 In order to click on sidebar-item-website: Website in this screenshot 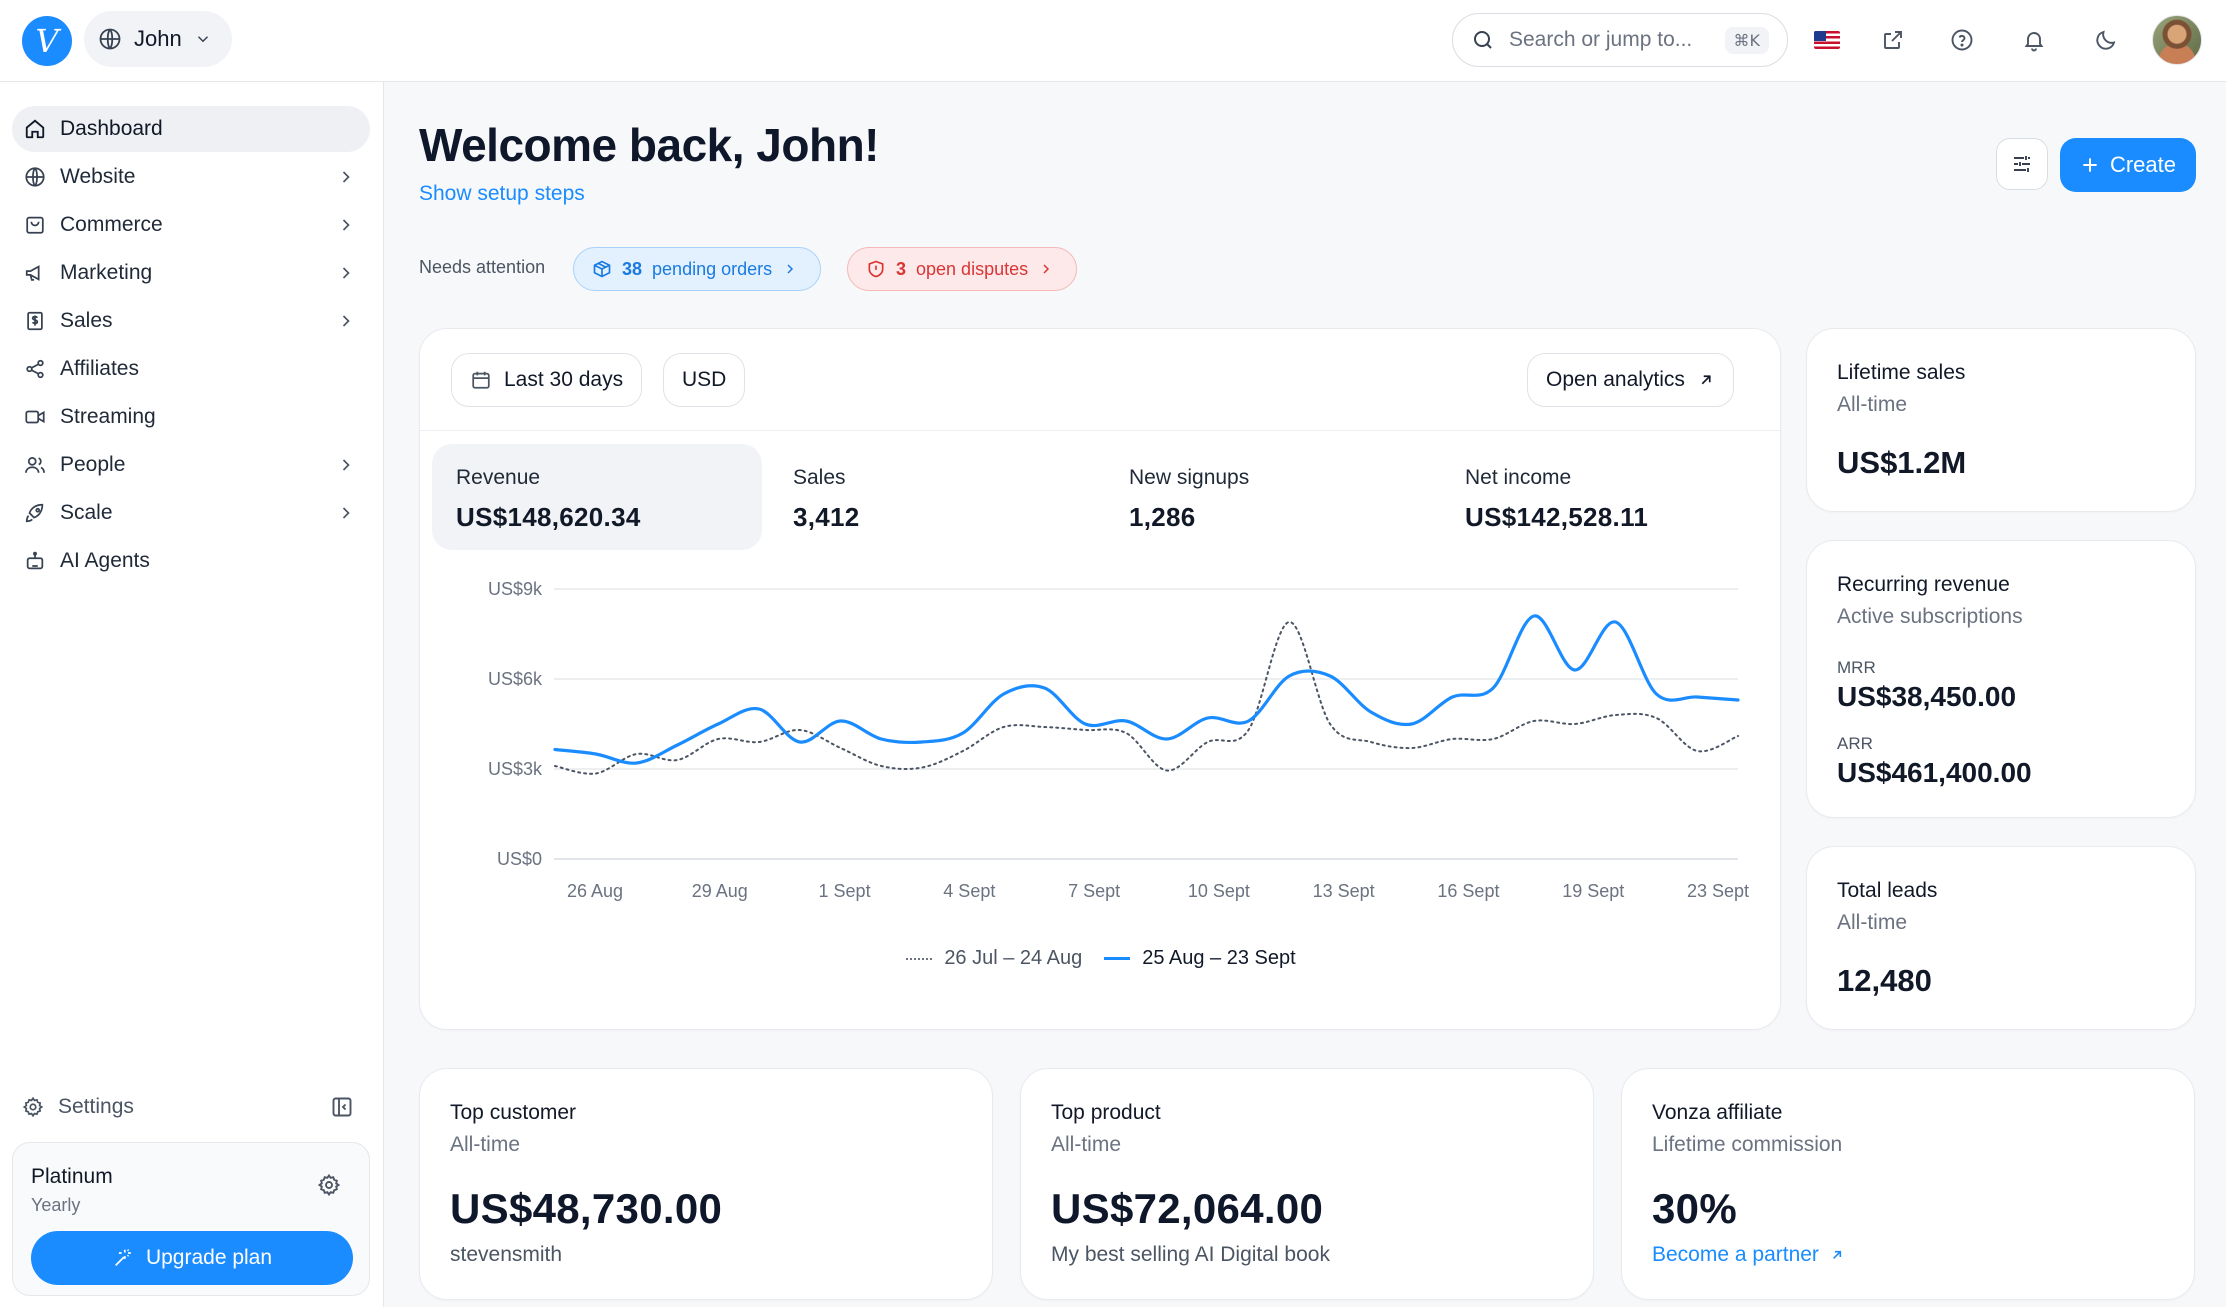, I will do `click(191, 177)`.